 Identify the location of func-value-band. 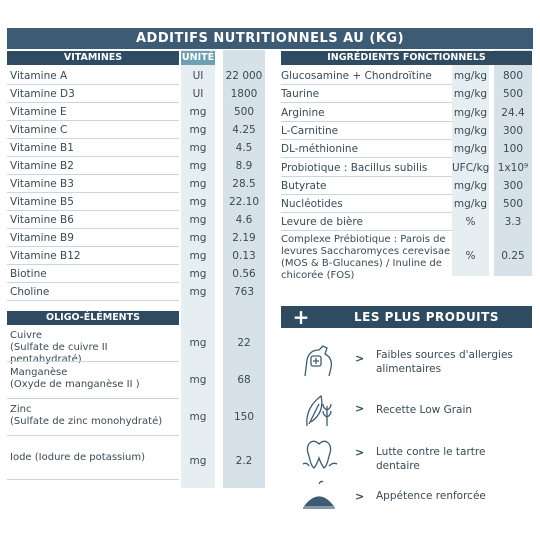
(513, 163).